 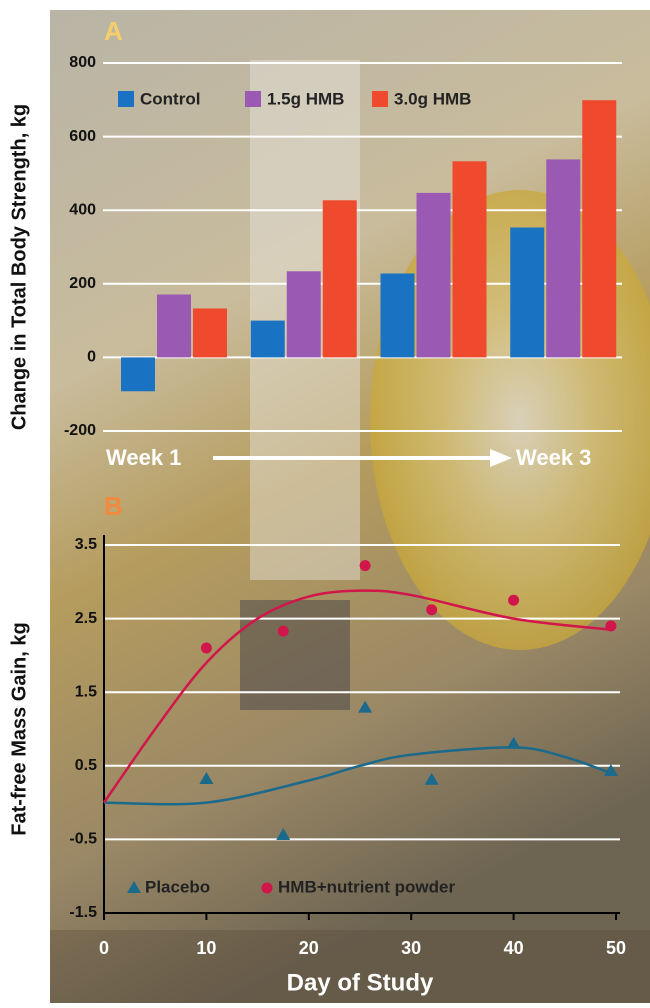 What do you see at coordinates (309, 948) in the screenshot?
I see `x-tick-label: 20` at bounding box center [309, 948].